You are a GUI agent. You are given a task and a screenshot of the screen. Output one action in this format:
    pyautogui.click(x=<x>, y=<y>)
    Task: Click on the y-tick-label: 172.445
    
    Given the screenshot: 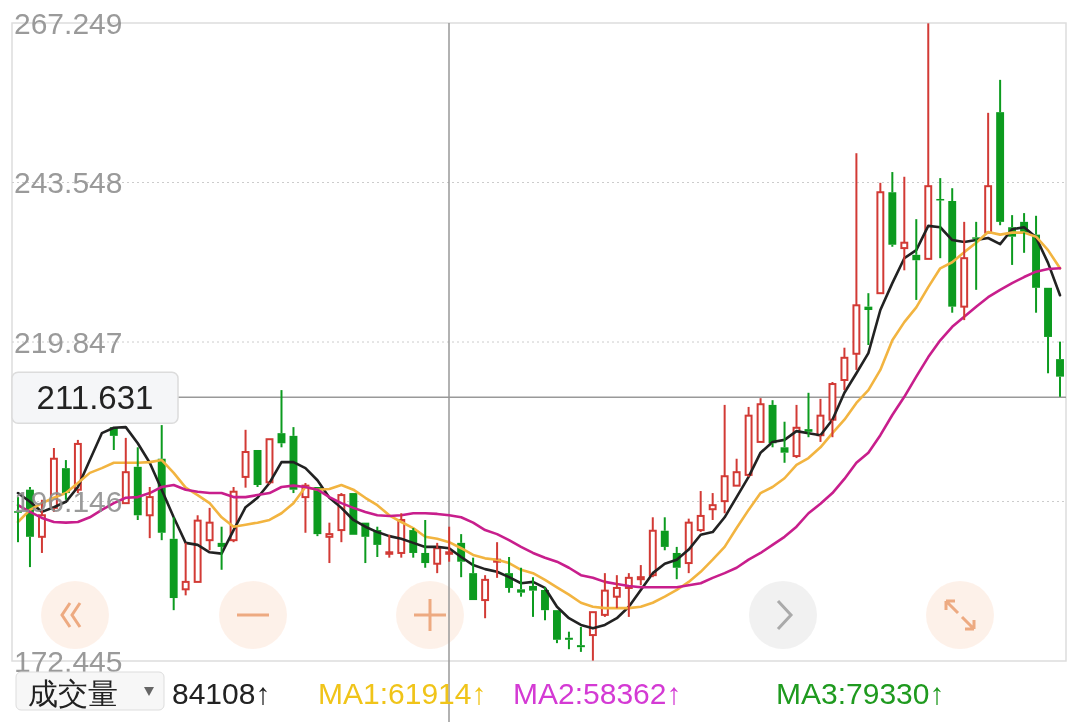 What is the action you would take?
    pyautogui.click(x=68, y=661)
    